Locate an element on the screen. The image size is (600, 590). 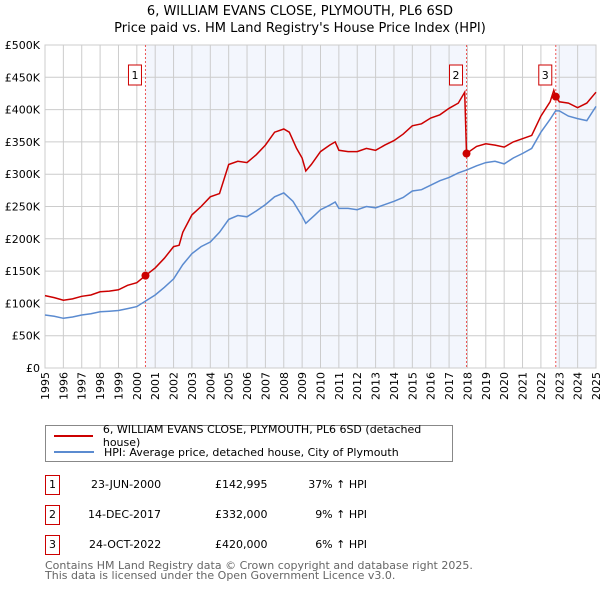
sale-price: £420,000 is located at coordinates (241, 544).